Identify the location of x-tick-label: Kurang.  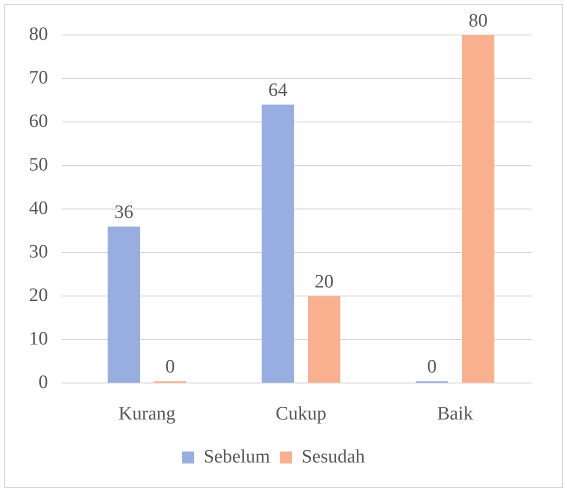
(147, 414).